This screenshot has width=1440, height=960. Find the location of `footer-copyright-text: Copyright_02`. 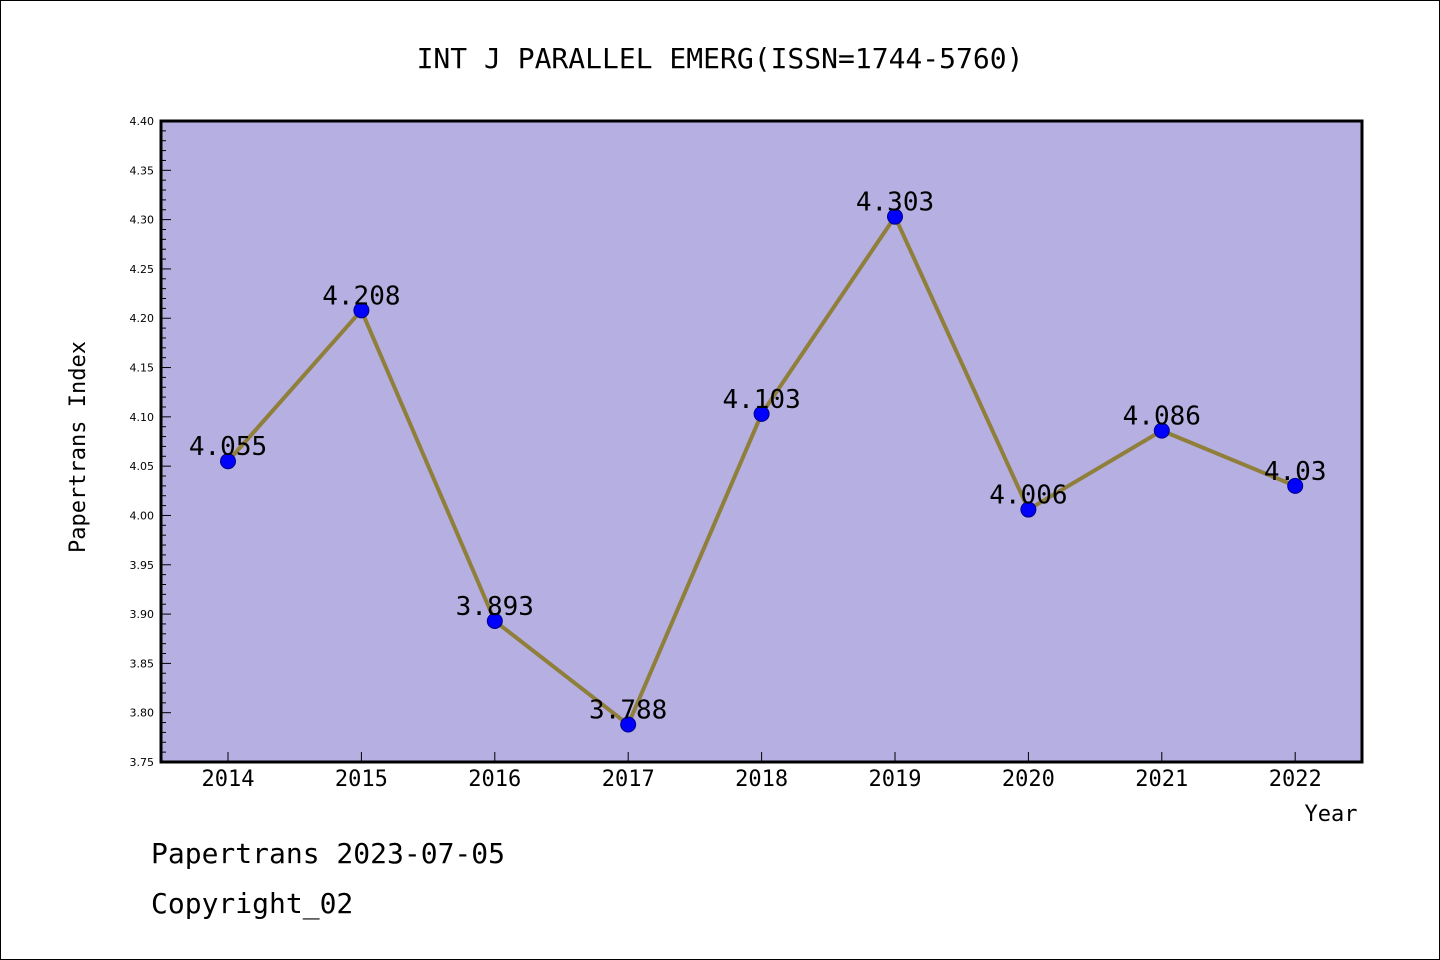

footer-copyright-text: Copyright_02 is located at coordinates (252, 903).